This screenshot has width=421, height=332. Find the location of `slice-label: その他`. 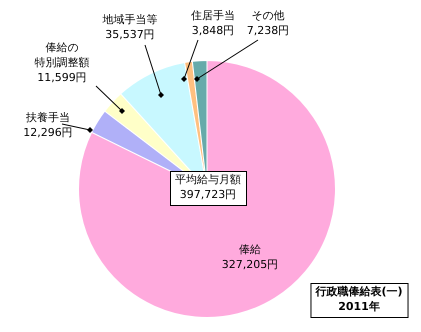

slice-label: その他 is located at coordinates (268, 15).